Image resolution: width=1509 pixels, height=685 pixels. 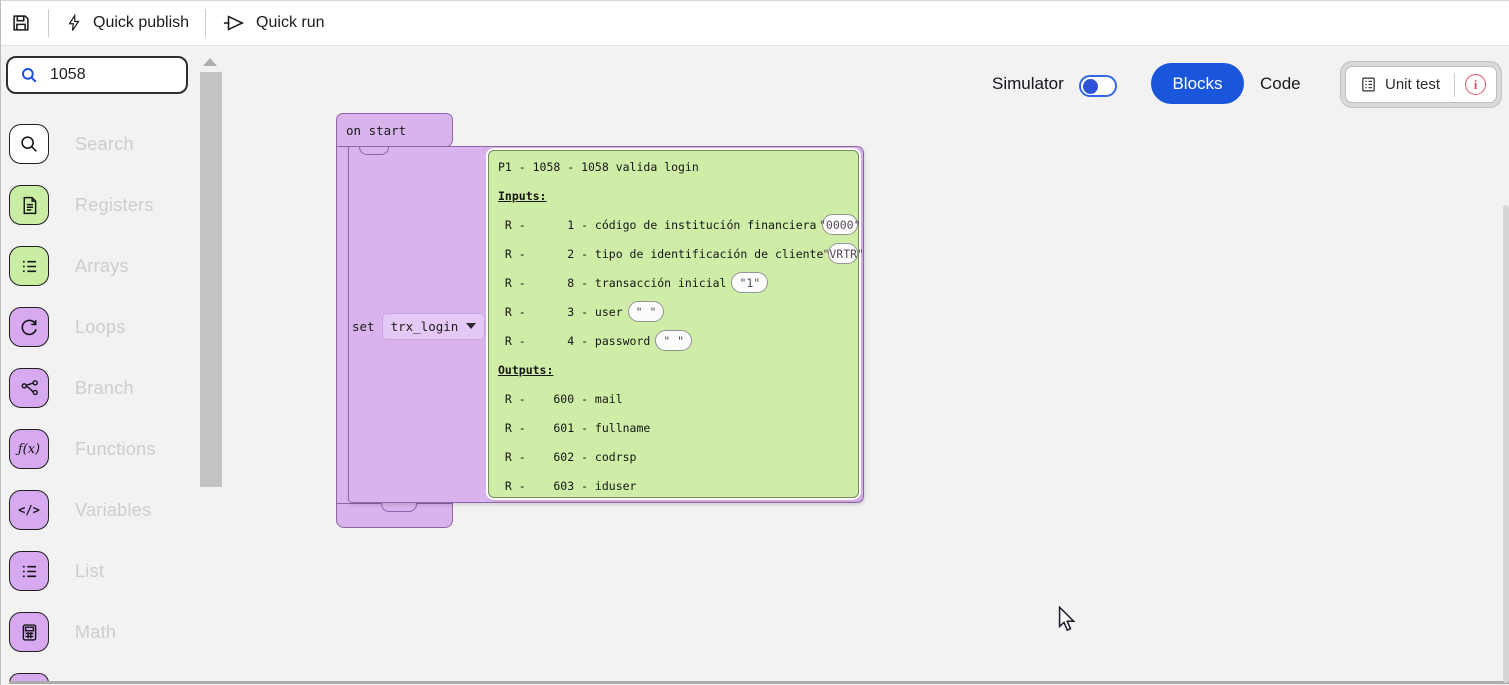 I want to click on horizontal-scrollbar, so click(x=759, y=682).